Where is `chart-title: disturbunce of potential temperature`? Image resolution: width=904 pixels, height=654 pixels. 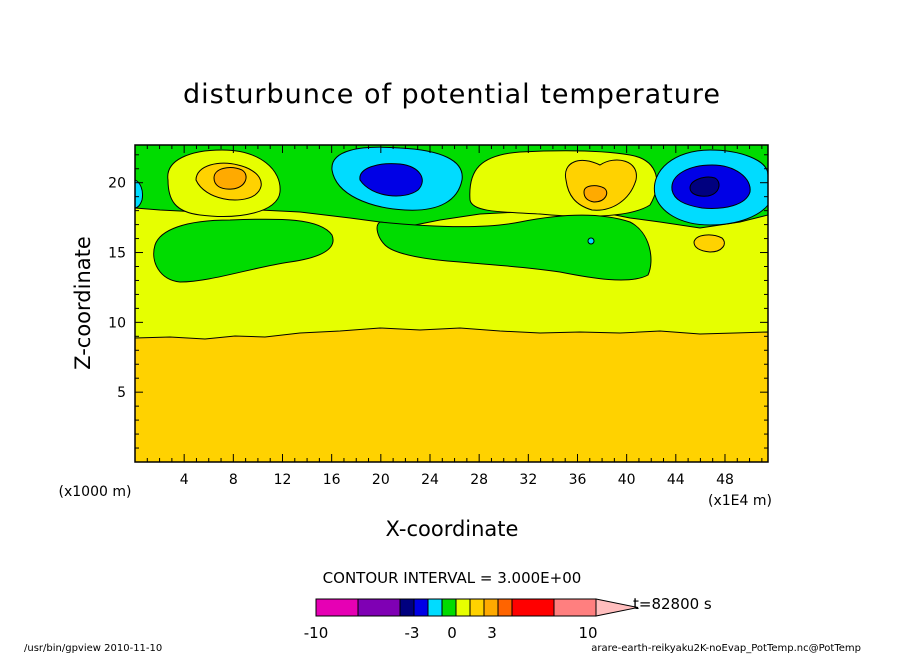
chart-title: disturbunce of potential temperature is located at coordinates (452, 94).